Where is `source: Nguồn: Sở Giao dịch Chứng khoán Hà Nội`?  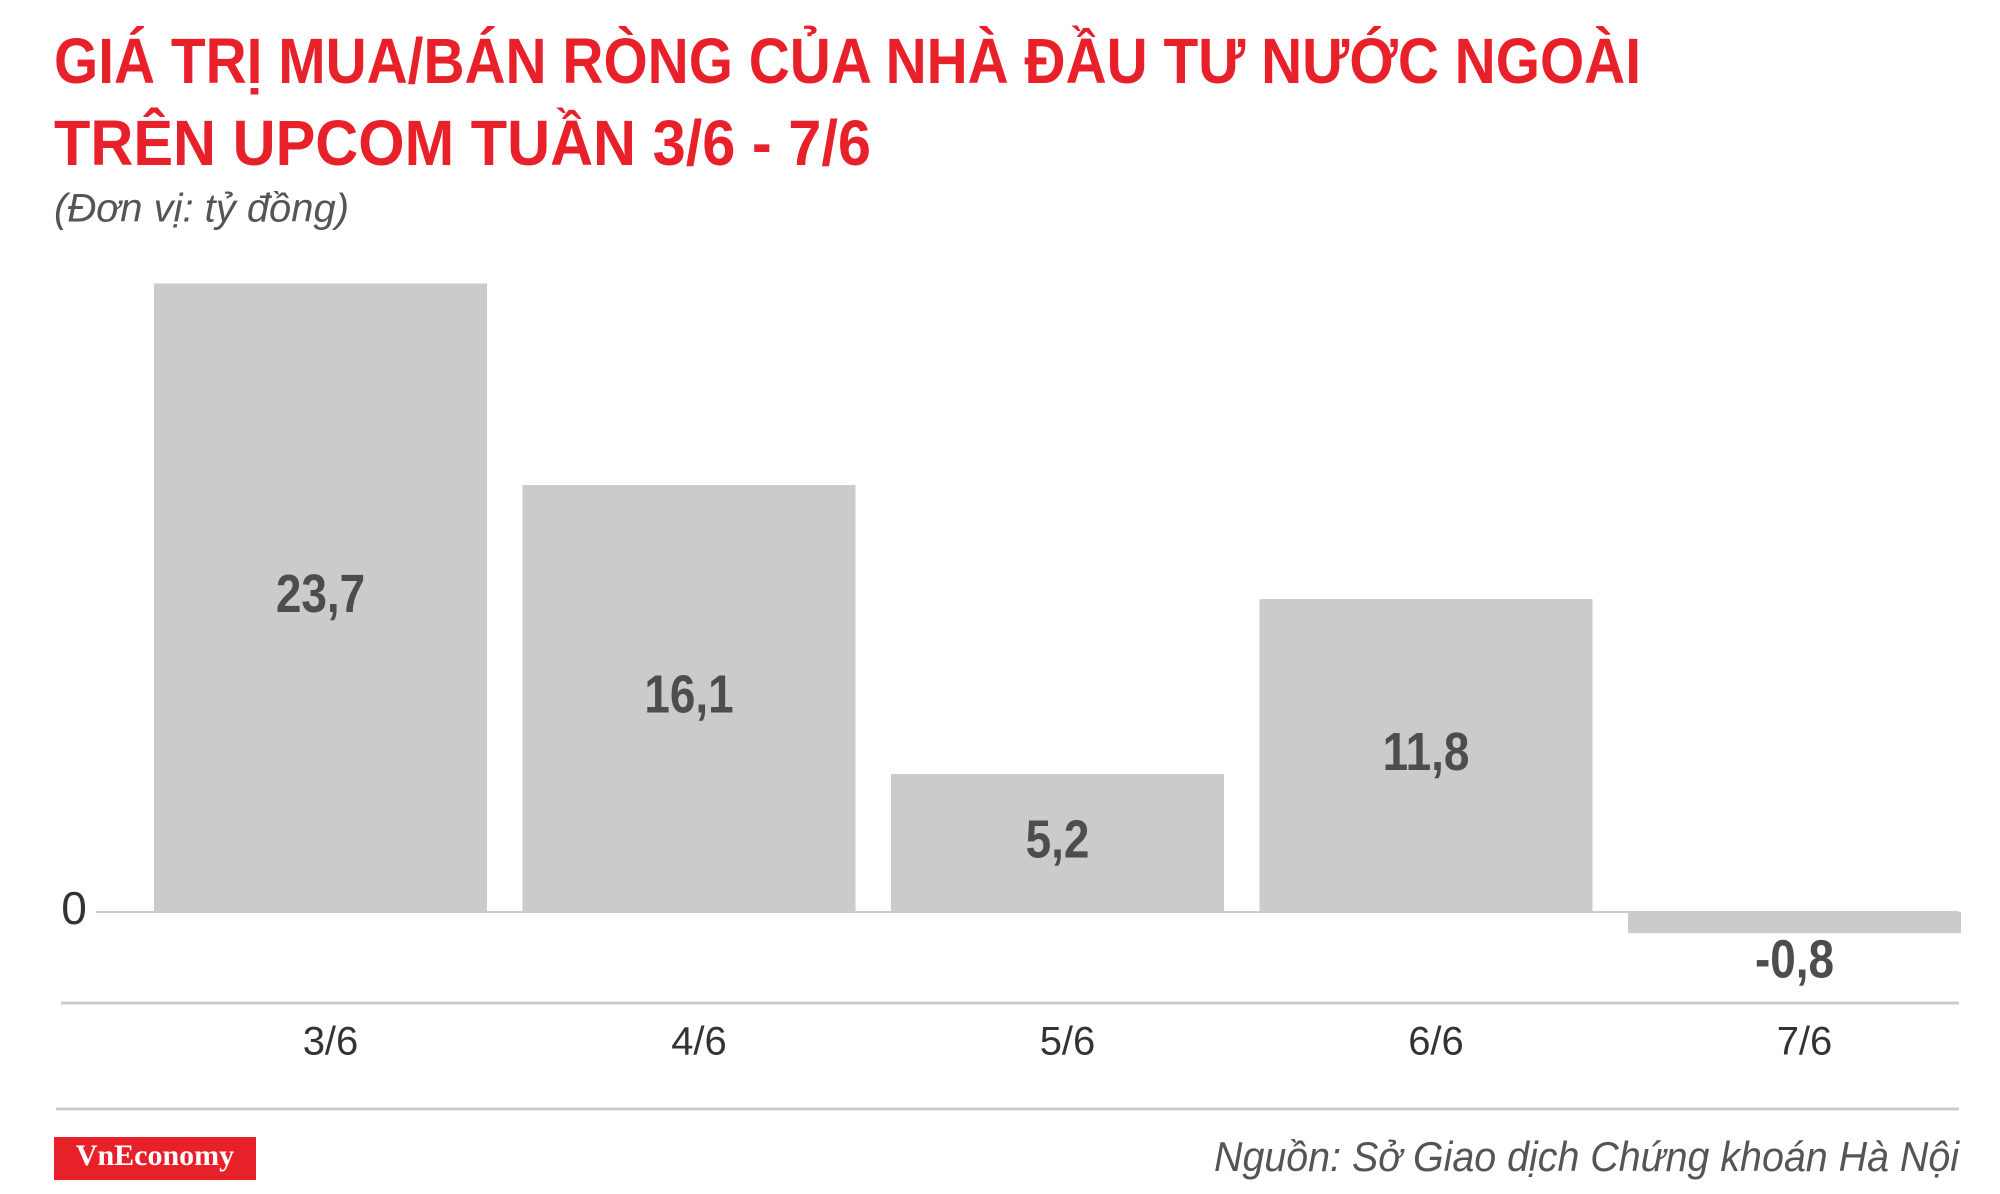
source: Nguồn: Sở Giao dịch Chứng khoán Hà Nội is located at coordinates (1587, 1156).